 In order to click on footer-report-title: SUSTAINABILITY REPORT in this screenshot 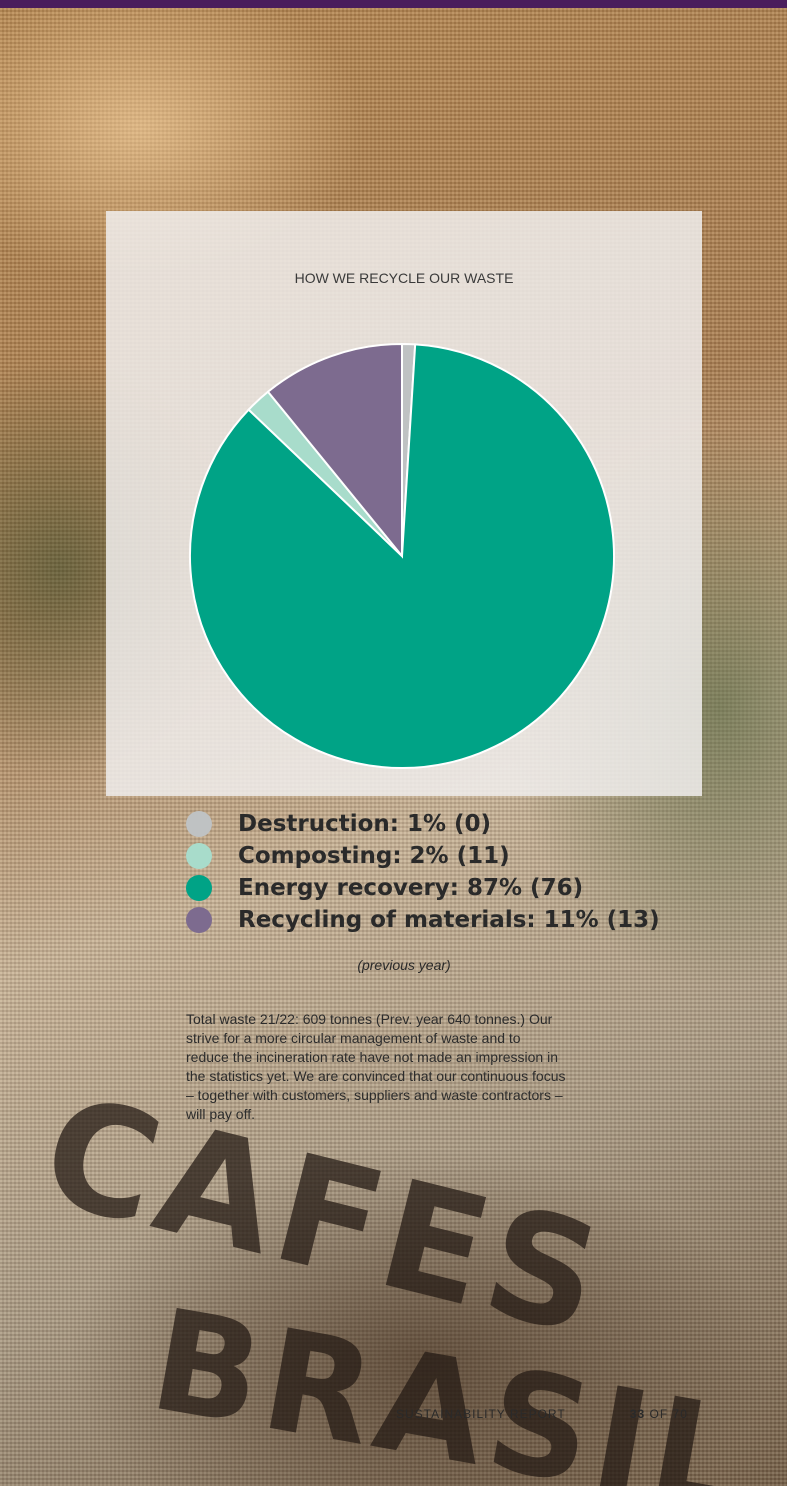, I will do `click(481, 1414)`.